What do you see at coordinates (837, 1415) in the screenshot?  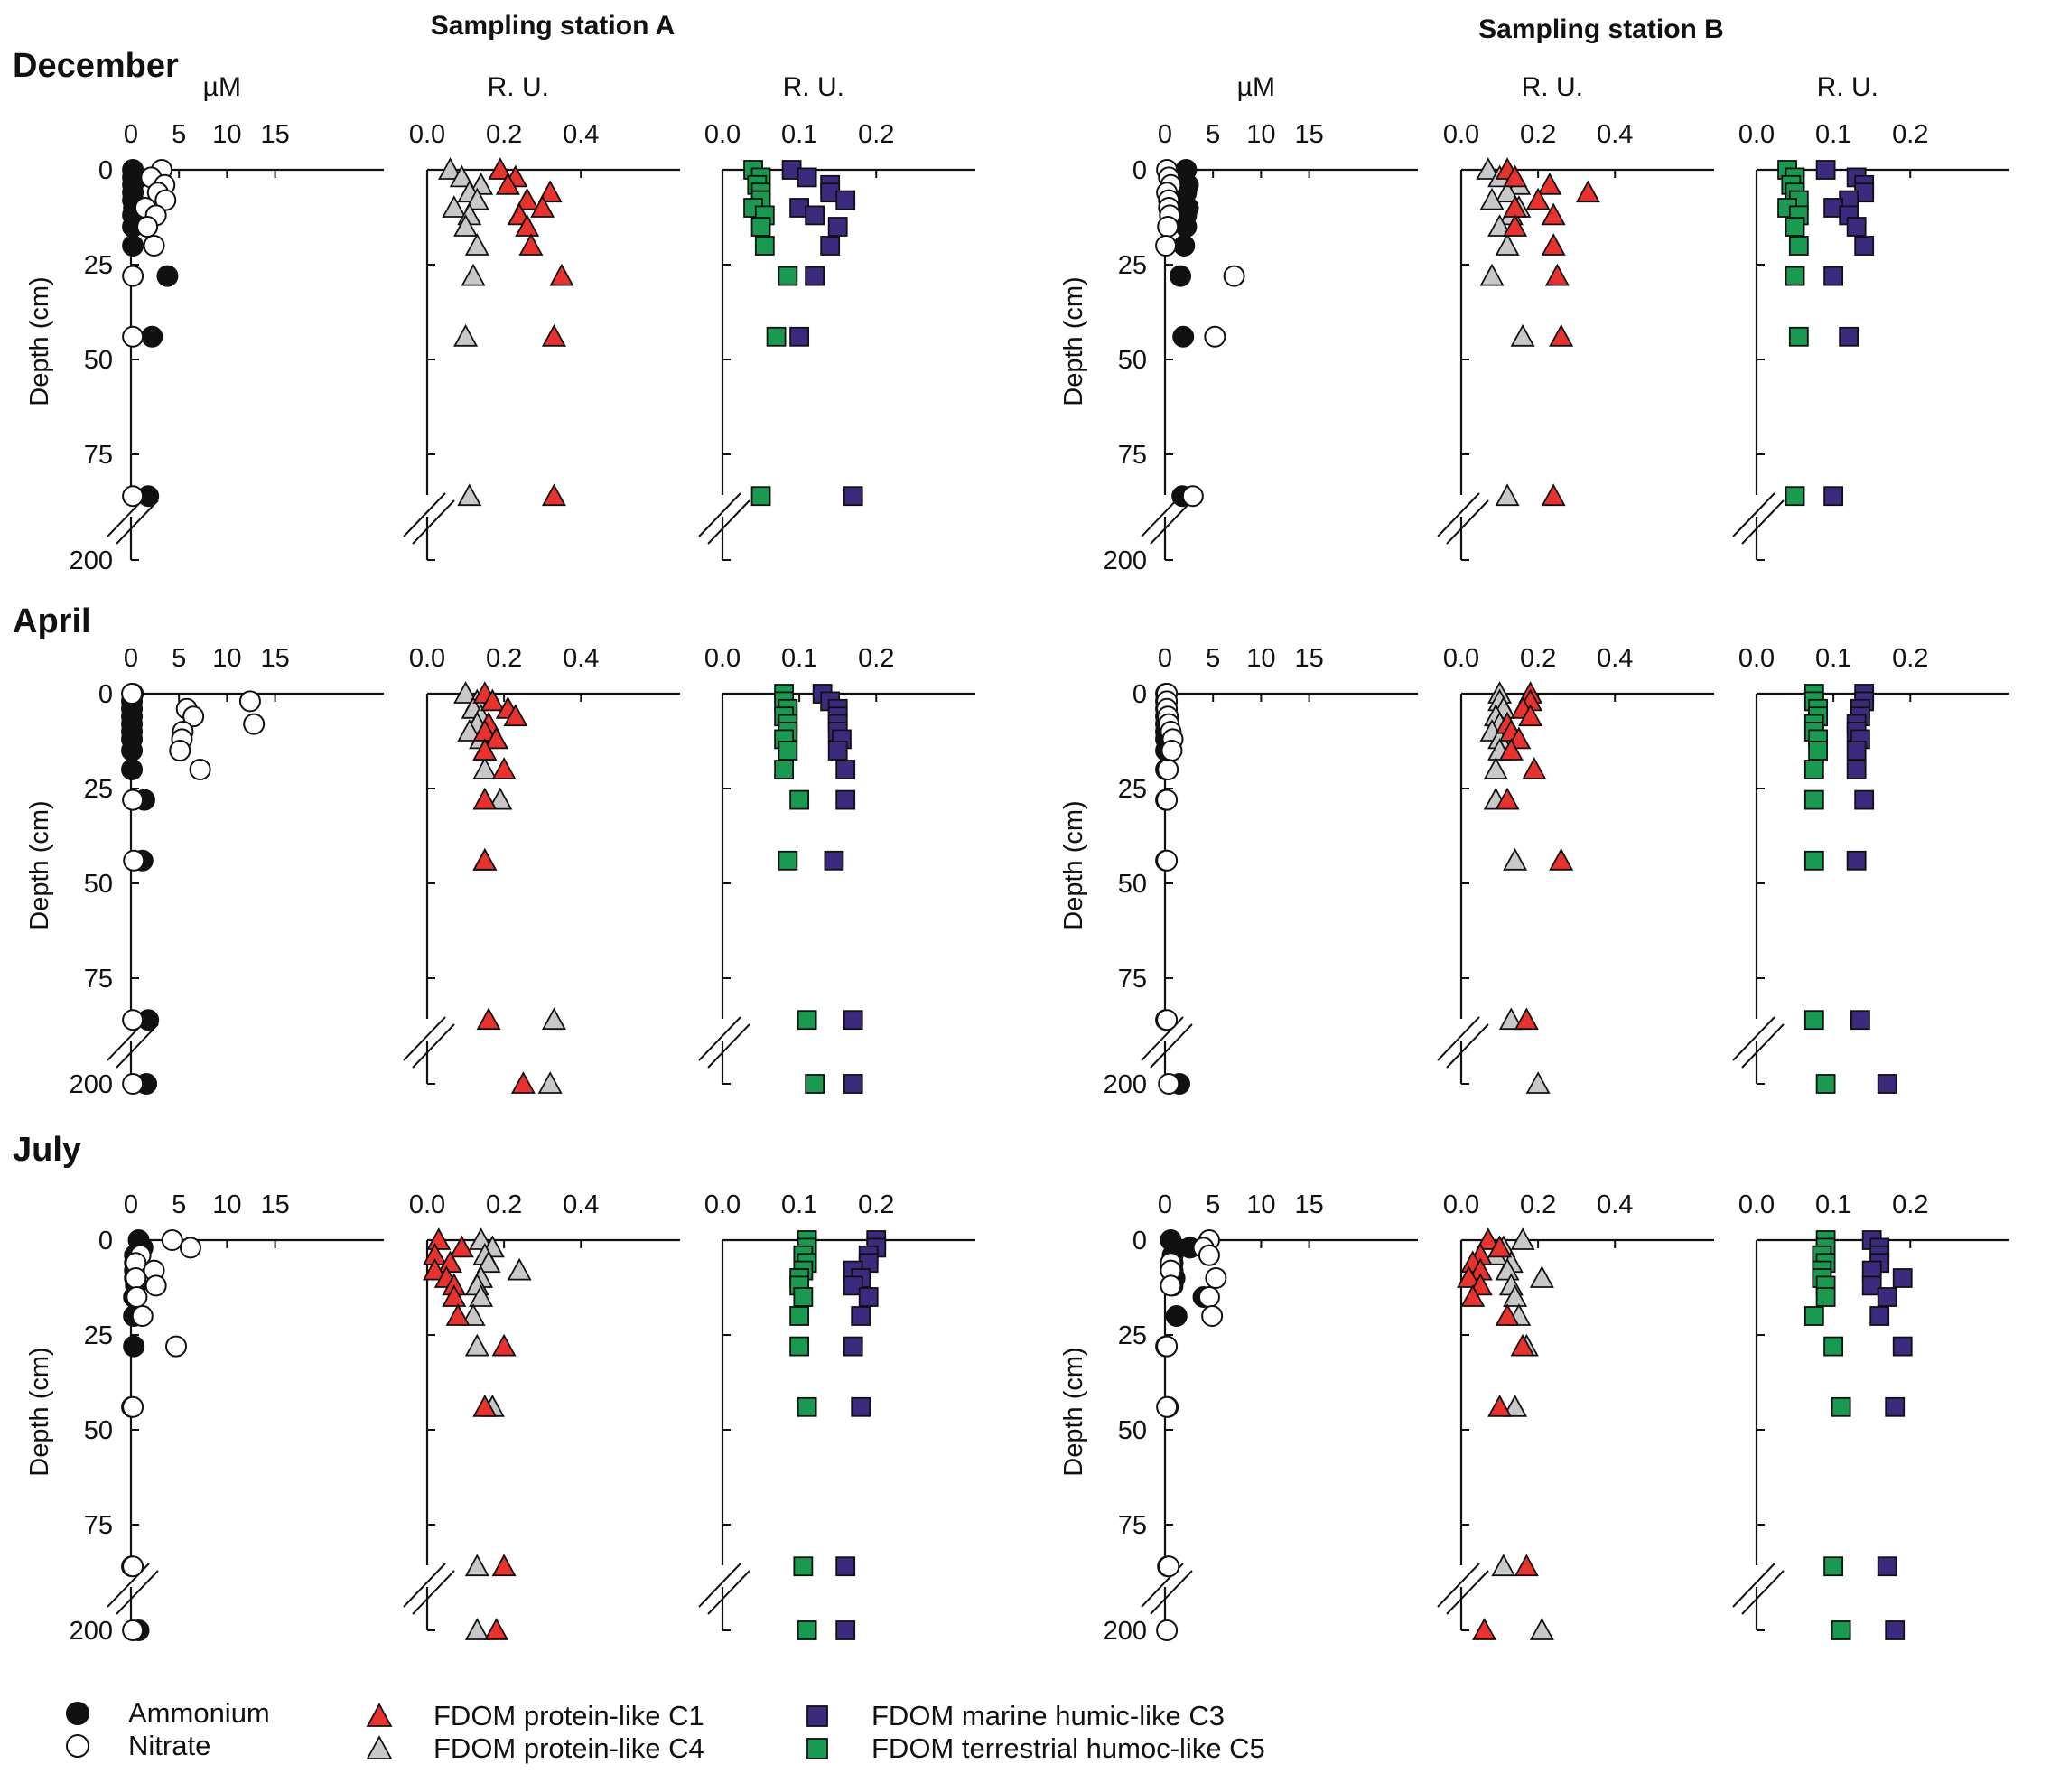 I see `panel-a-july-humic: 0.0 0.1 0.2` at bounding box center [837, 1415].